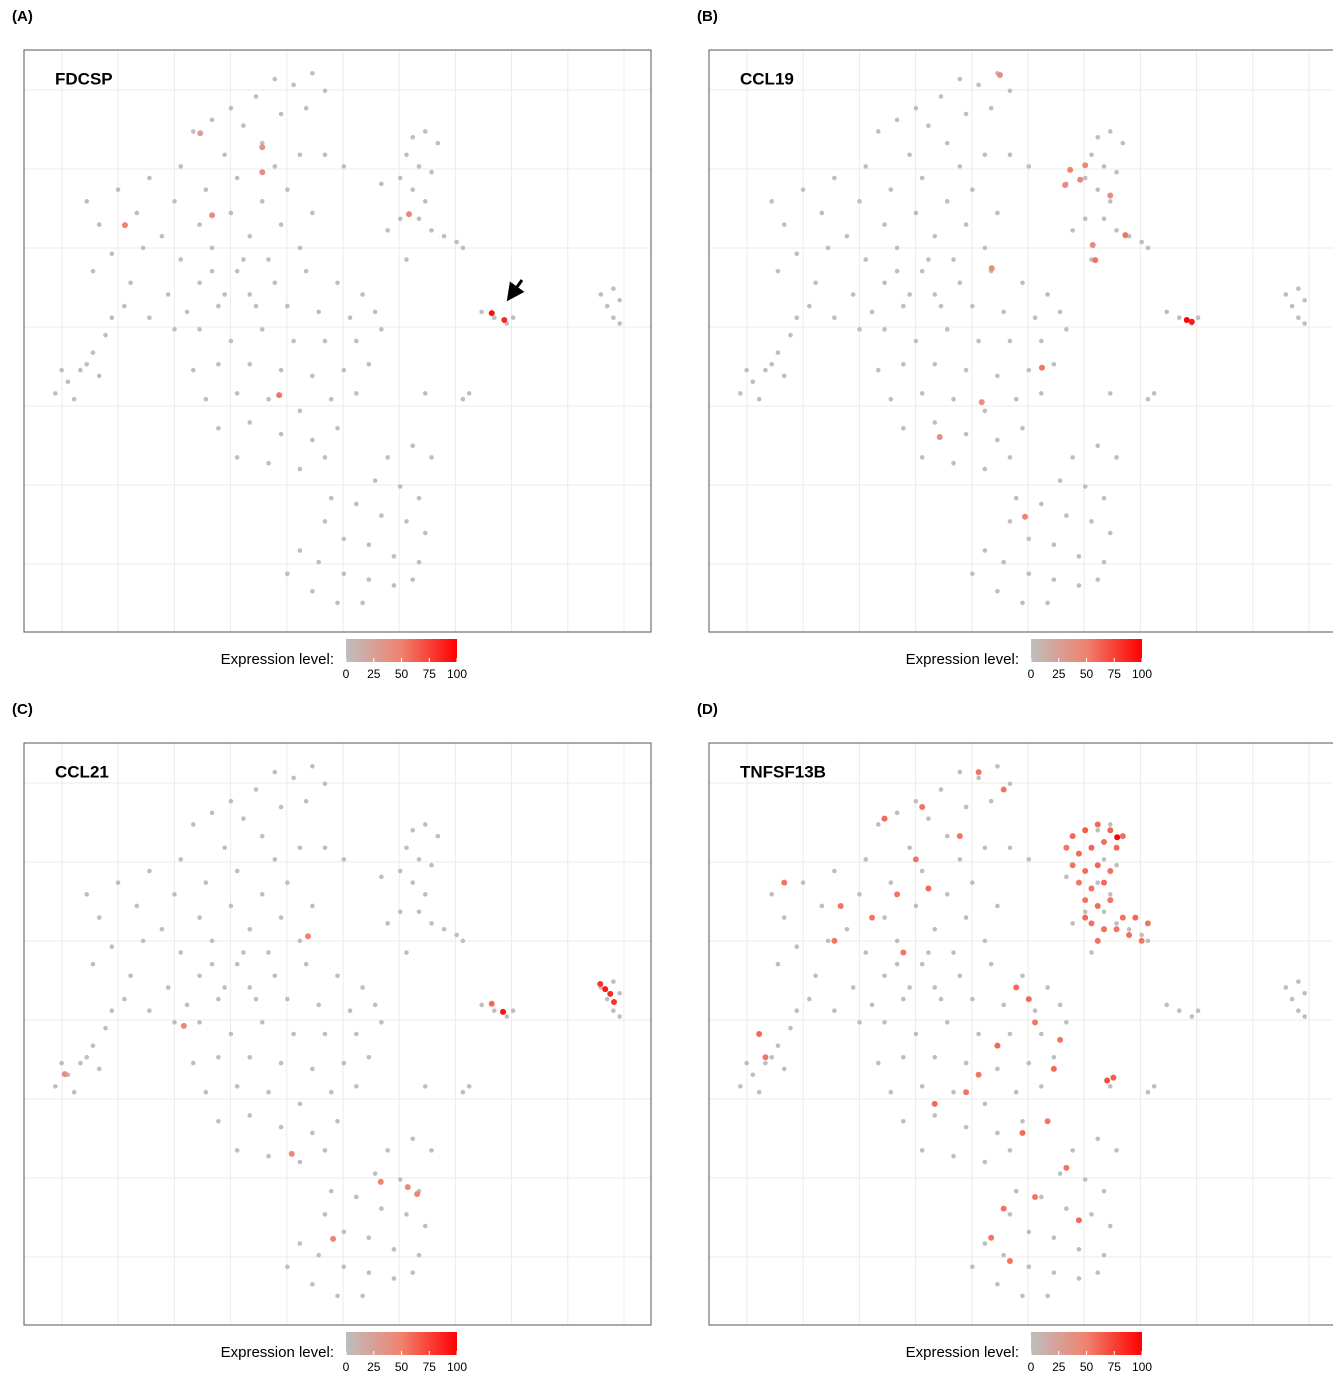 The image size is (1333, 1374). I want to click on chart-title: CCL19, so click(767, 78).